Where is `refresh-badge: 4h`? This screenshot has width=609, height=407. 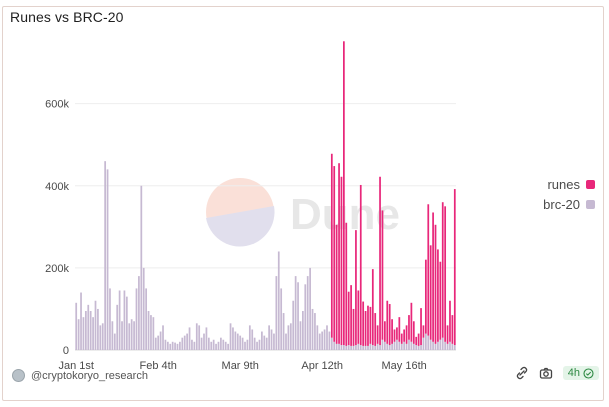
refresh-badge: 4h is located at coordinates (580, 373).